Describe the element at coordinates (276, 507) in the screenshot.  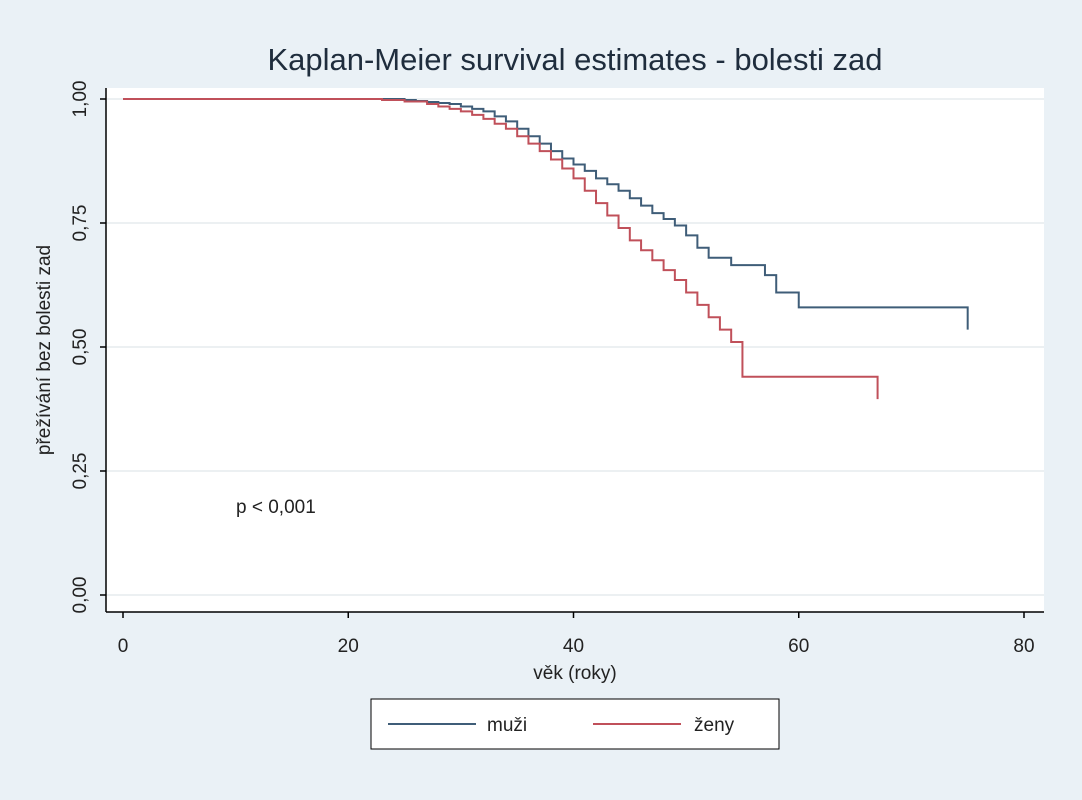
I see `p-value-annotation: p < 0,001` at that location.